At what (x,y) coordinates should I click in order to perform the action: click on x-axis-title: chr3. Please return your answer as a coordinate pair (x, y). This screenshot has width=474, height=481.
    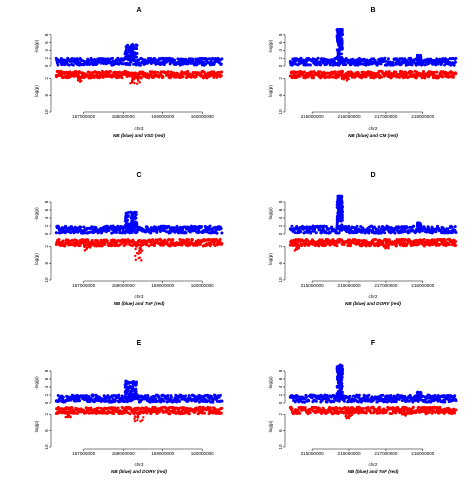
    Looking at the image, I should click on (139, 464).